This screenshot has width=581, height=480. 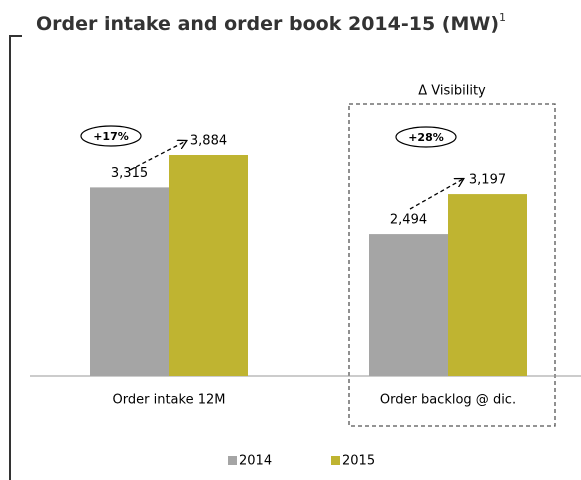 What do you see at coordinates (15, 257) in the screenshot?
I see `bracket` at bounding box center [15, 257].